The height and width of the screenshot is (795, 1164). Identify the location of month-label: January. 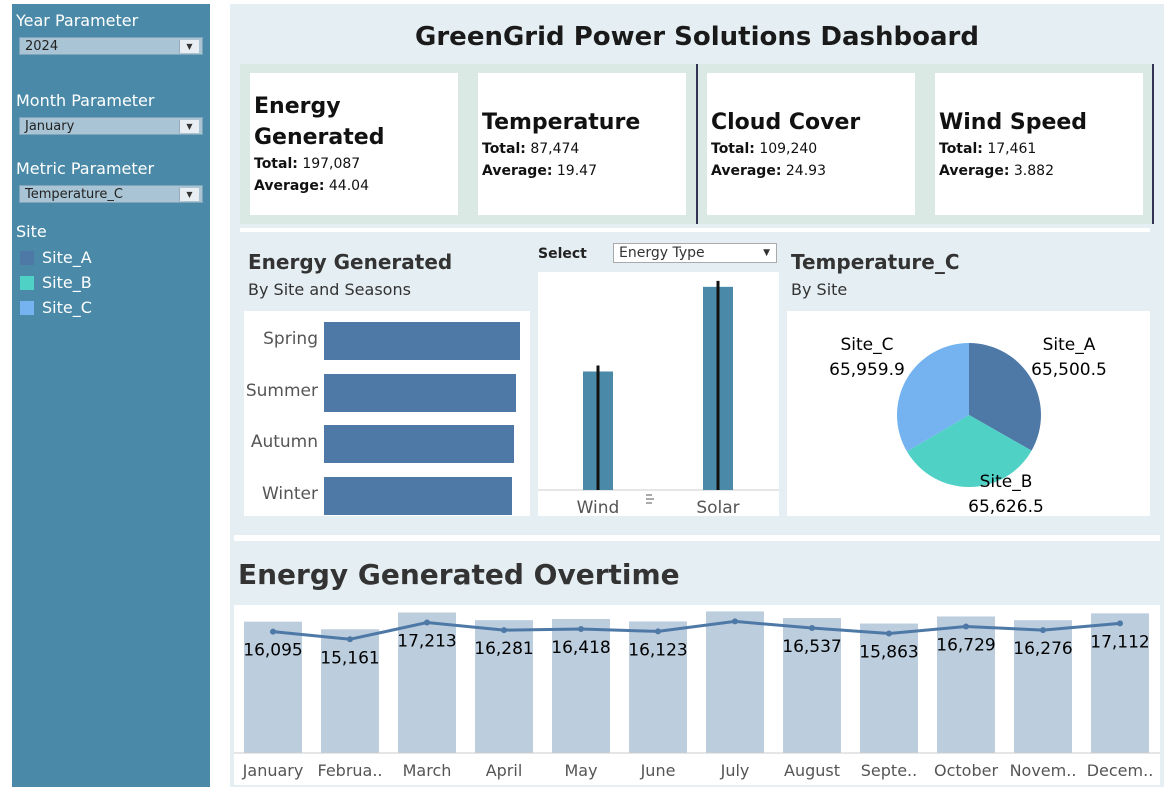
(273, 770).